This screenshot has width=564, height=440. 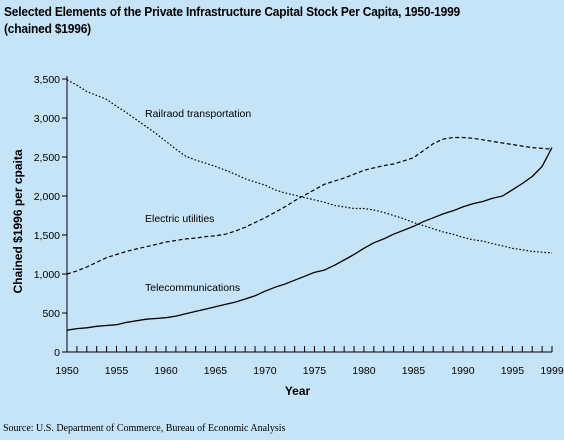 I want to click on x-tick-label: 1950, so click(x=67, y=371).